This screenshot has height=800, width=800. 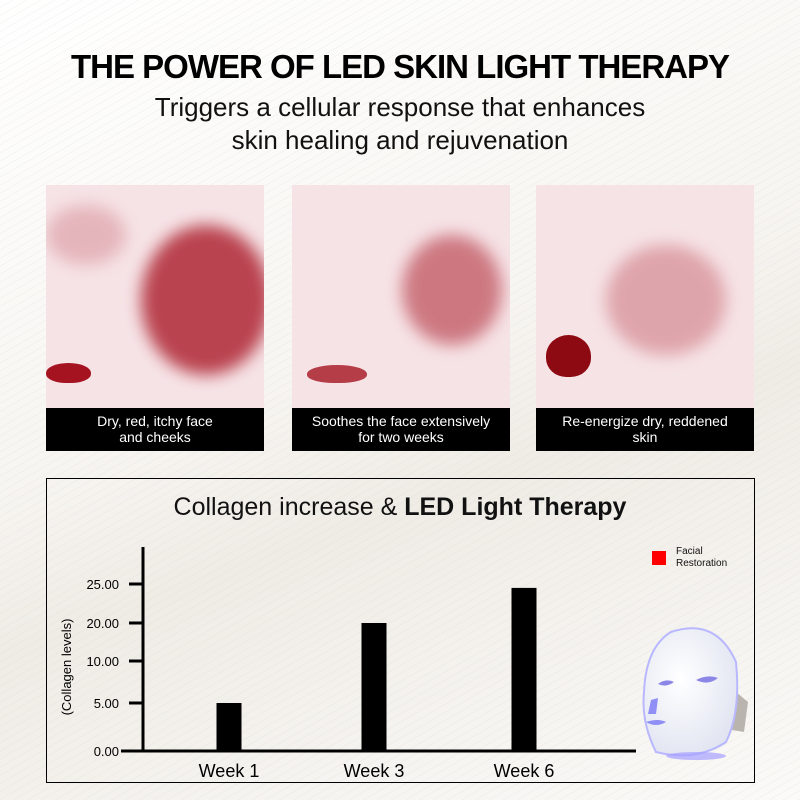 I want to click on led-mask-image, so click(x=695, y=693).